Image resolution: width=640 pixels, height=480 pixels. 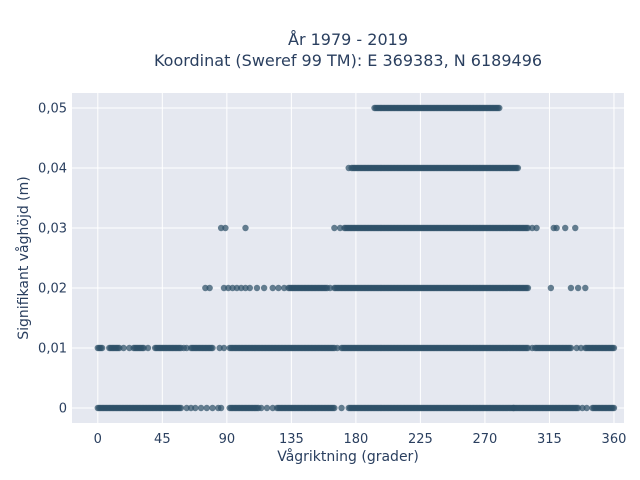 What do you see at coordinates (52, 169) in the screenshot?
I see `y-tick-label: 0,04` at bounding box center [52, 169].